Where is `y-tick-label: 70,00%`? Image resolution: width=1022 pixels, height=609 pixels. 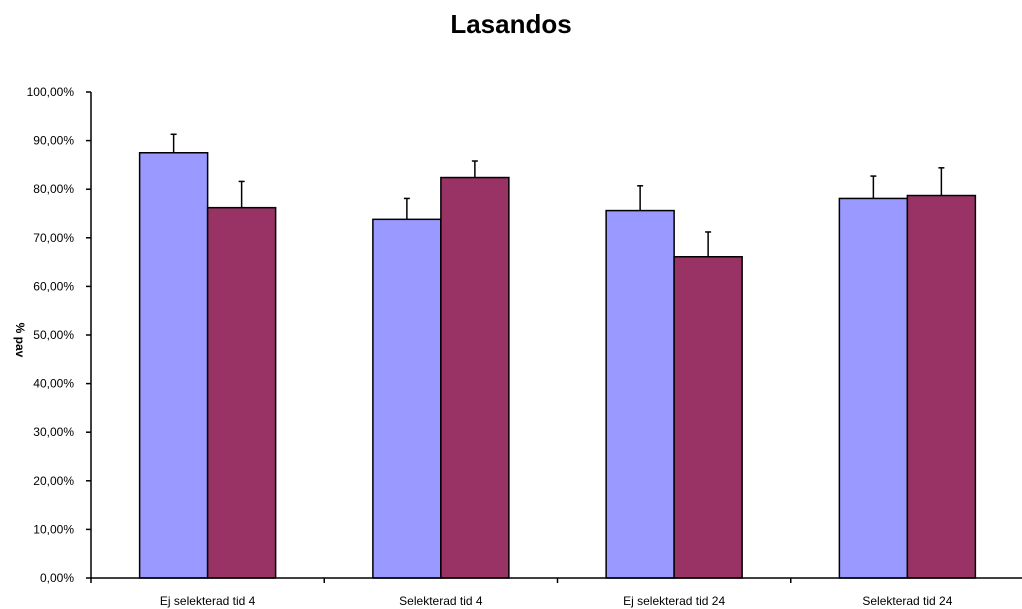 y-tick-label: 70,00% is located at coordinates (53, 238).